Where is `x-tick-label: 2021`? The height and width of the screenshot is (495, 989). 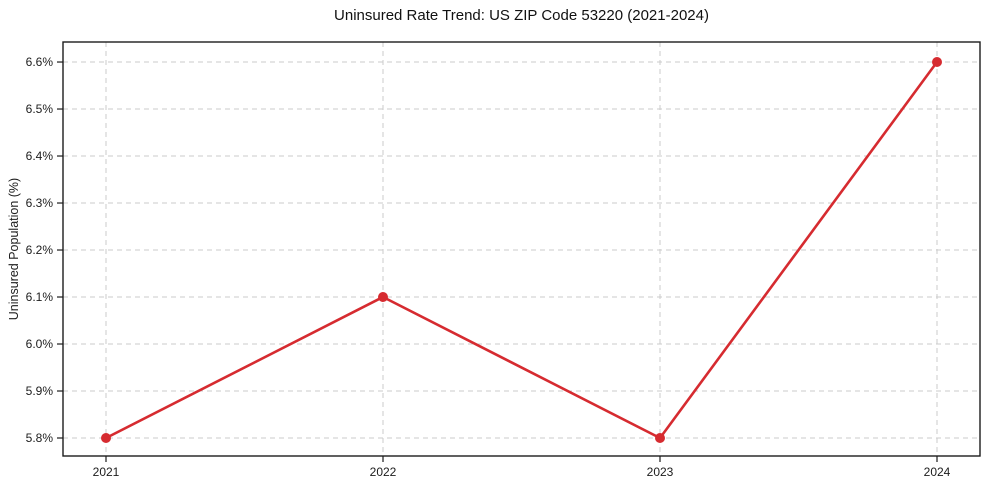 x-tick-label: 2021 is located at coordinates (106, 472).